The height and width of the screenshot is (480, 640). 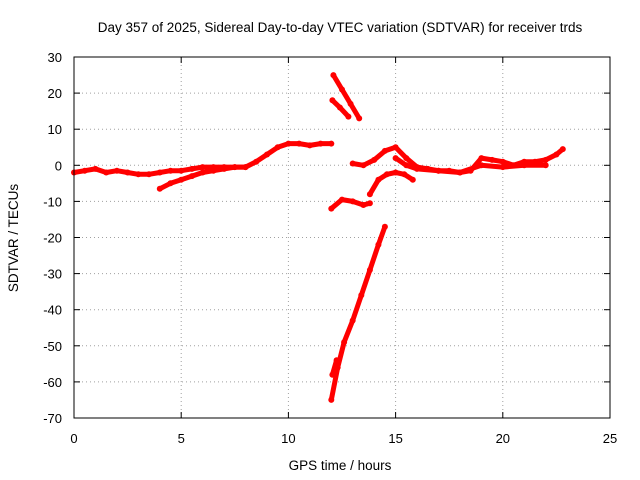 What do you see at coordinates (391, 183) in the screenshot?
I see `trace-lower-arc` at bounding box center [391, 183].